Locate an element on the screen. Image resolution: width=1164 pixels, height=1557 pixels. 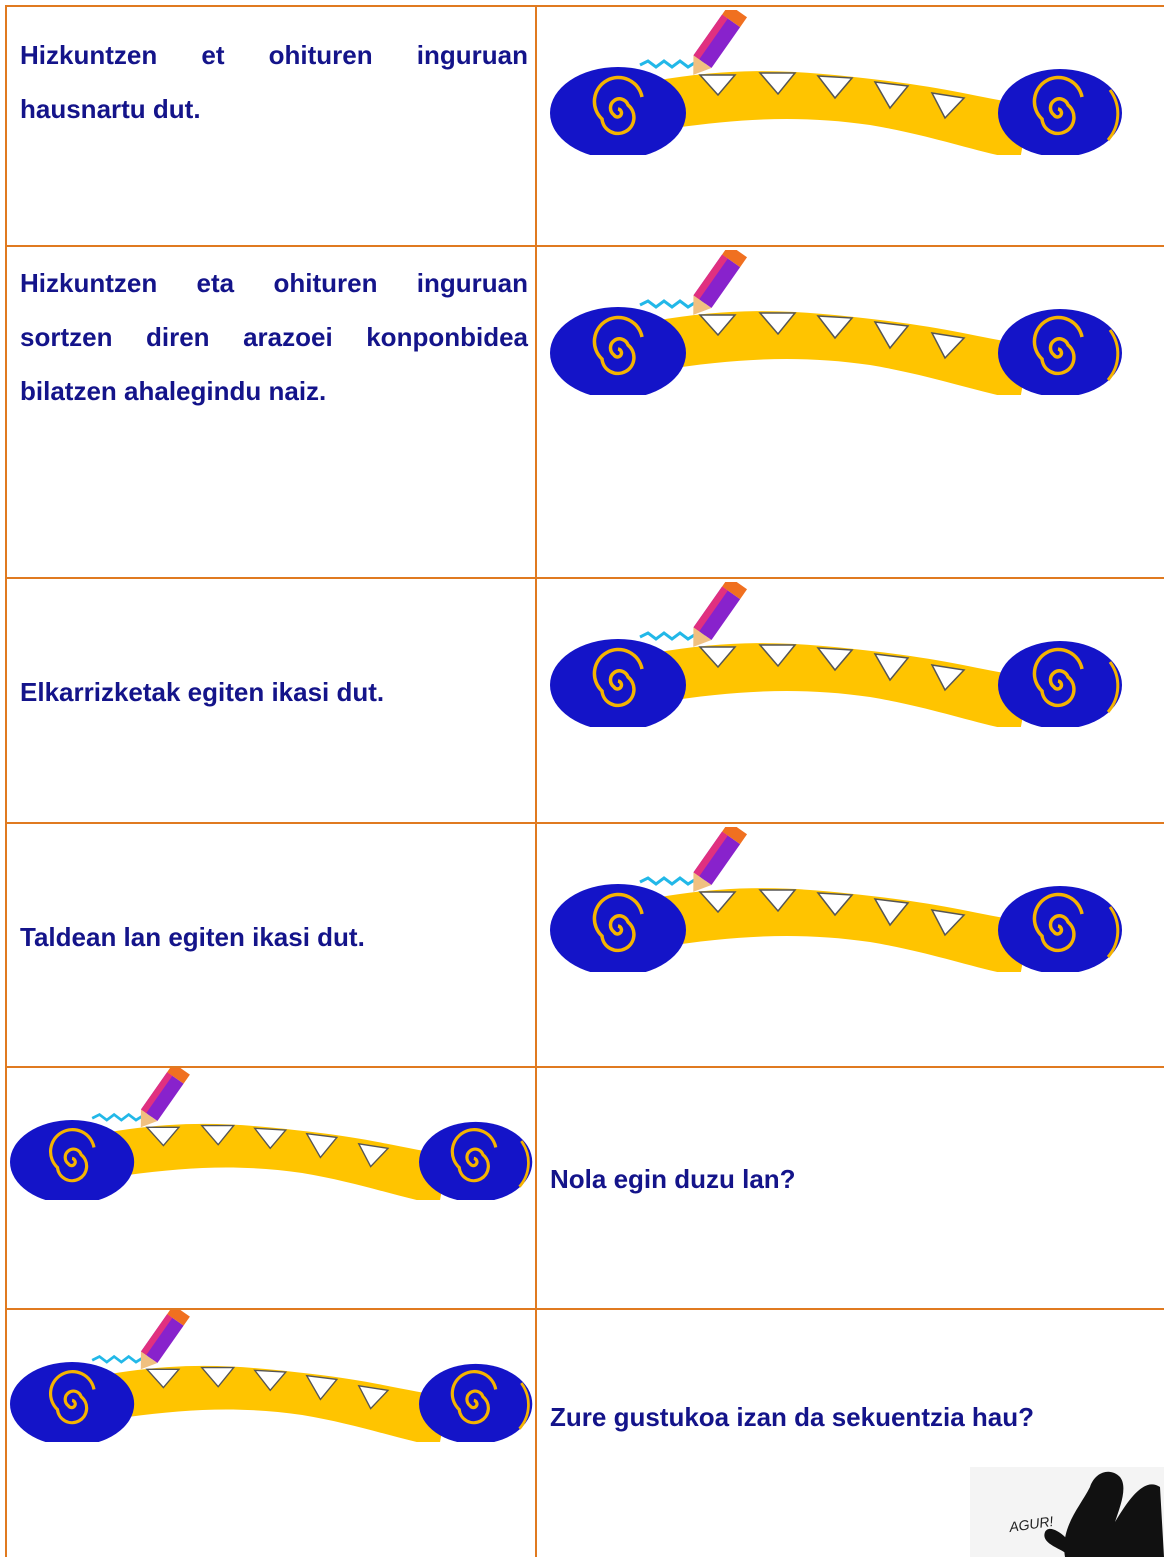
cell-text: Taldean lan egiten ikasi dut. is located at coordinates (192, 937).